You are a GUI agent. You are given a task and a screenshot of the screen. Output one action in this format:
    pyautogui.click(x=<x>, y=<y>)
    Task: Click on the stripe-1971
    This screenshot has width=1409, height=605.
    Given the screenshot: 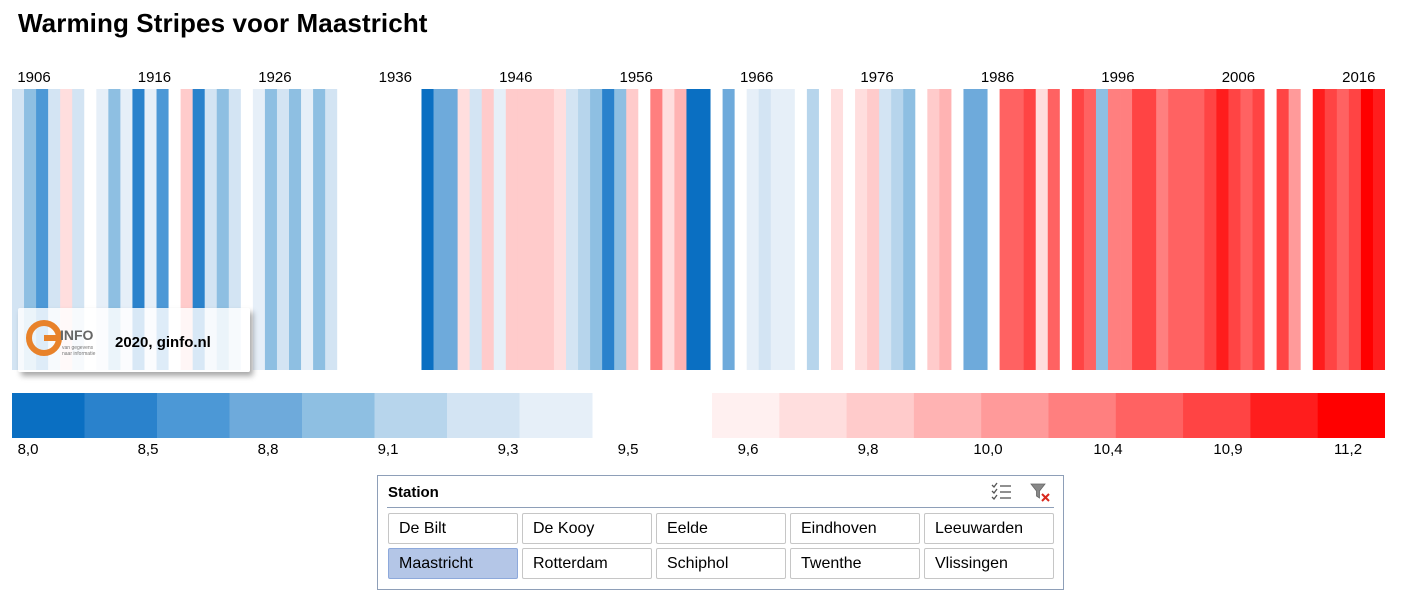 What is the action you would take?
    pyautogui.click(x=801, y=229)
    